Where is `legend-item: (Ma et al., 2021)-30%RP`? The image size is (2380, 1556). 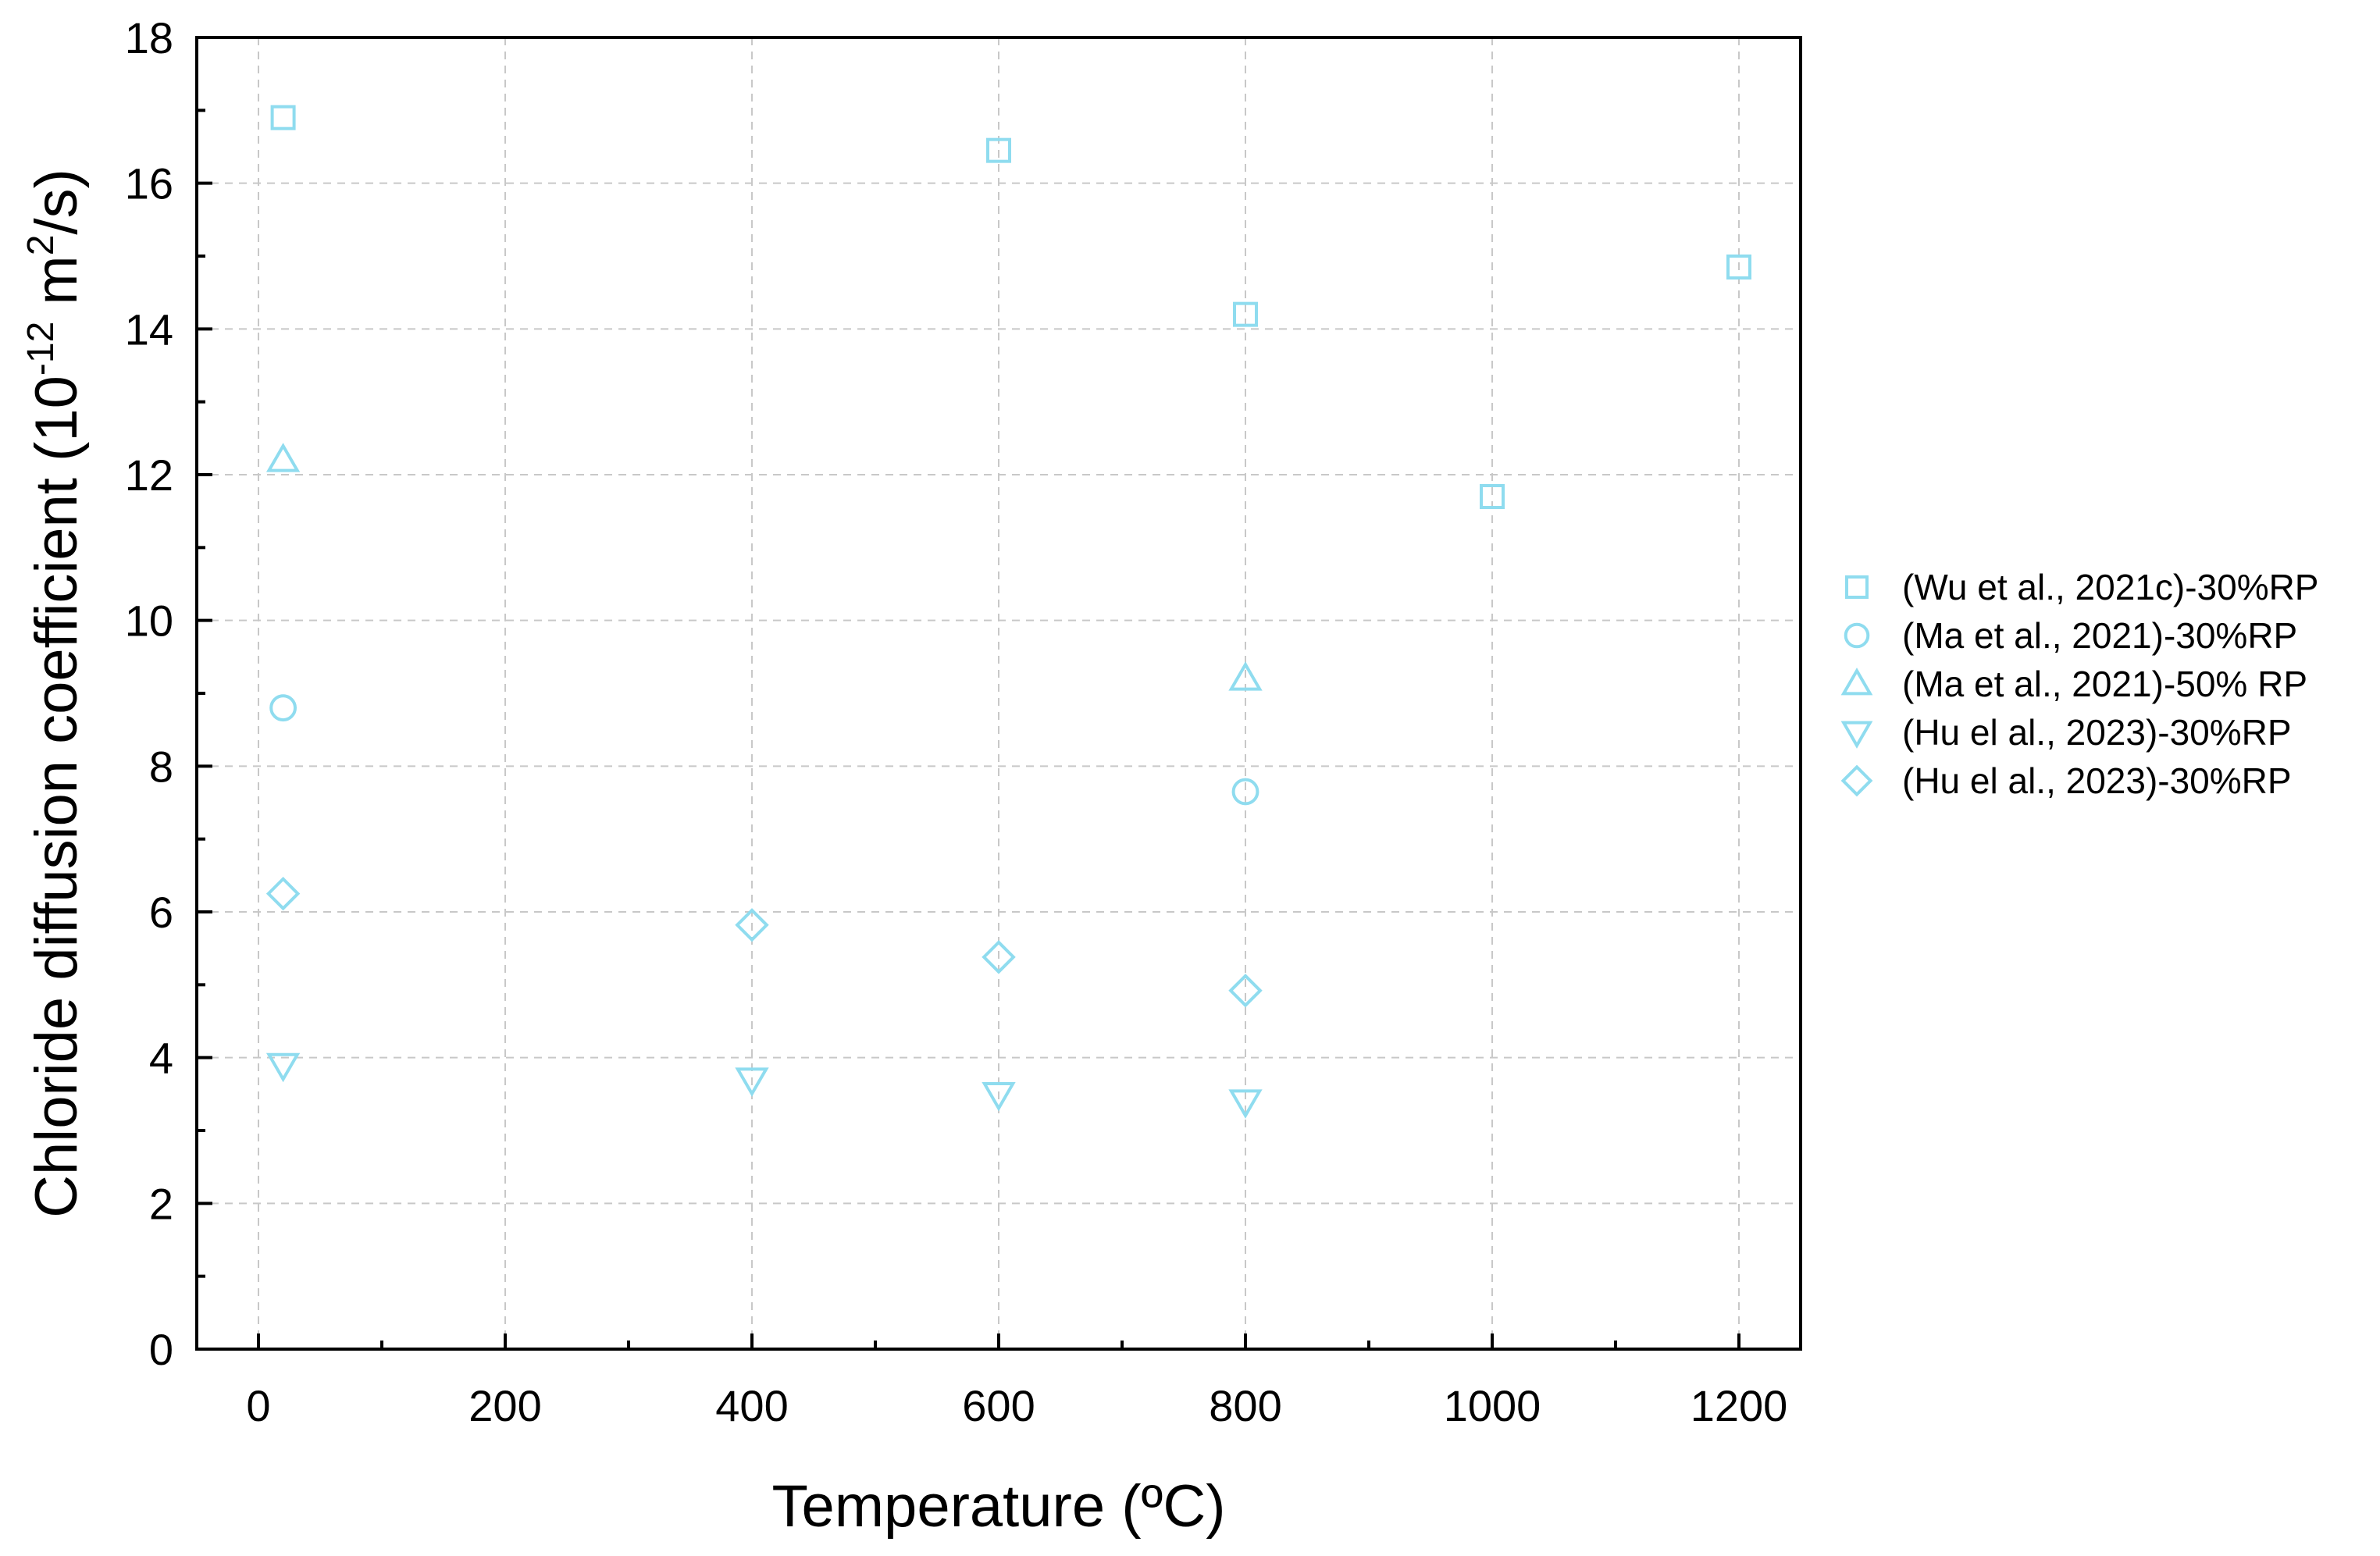 legend-item: (Ma et al., 2021)-30%RP is located at coordinates (2070, 635).